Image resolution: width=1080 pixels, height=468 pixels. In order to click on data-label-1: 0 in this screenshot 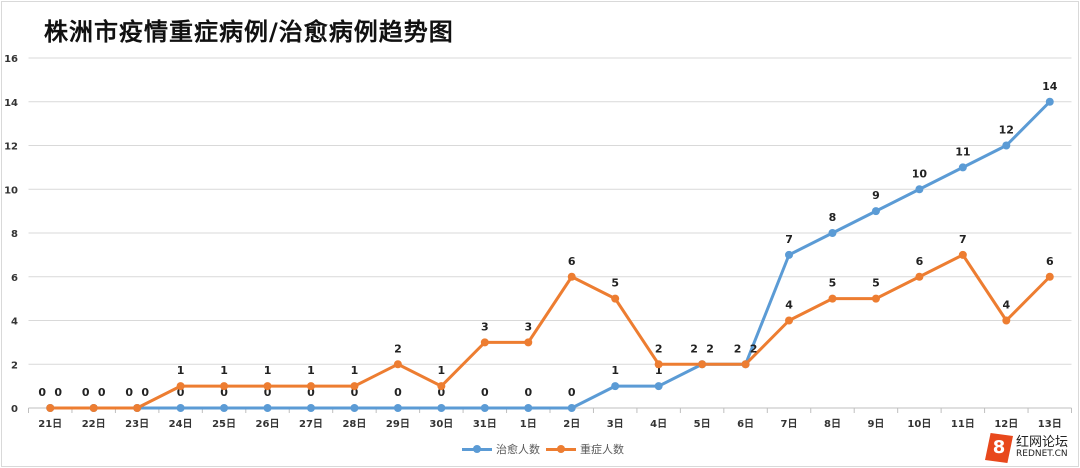, I will do `click(86, 392)`.